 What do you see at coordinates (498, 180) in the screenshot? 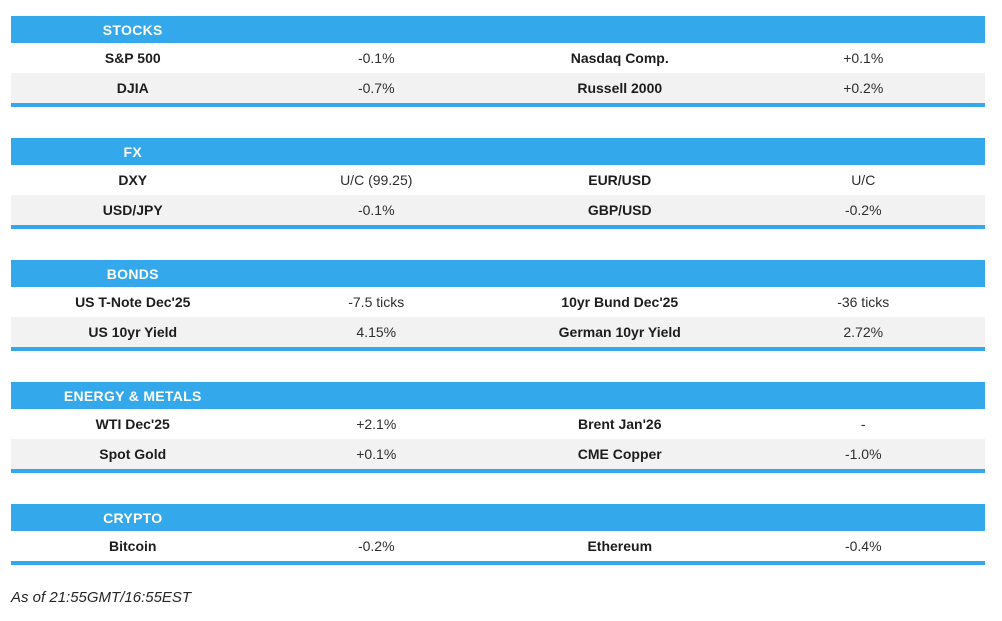
I see `table-row: DXY U/C (99.25) EUR/USD U/C` at bounding box center [498, 180].